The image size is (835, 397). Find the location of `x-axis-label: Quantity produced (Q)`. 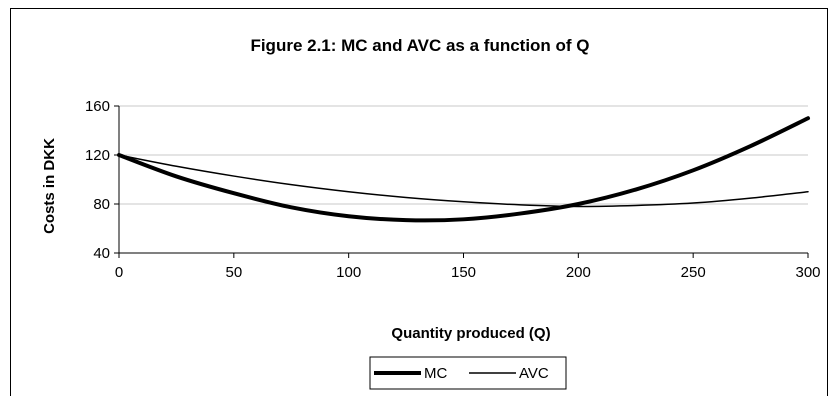

x-axis-label: Quantity produced (Q) is located at coordinates (470, 333).